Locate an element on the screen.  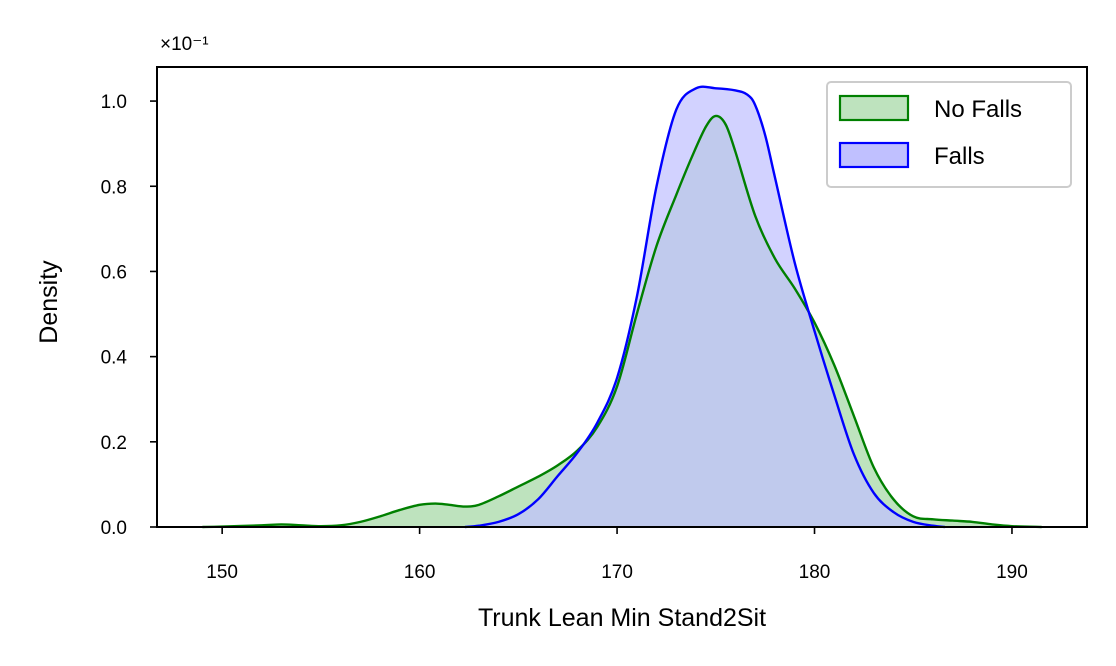
x-axis: 150 160 170 180 190 is located at coordinates (617, 555).